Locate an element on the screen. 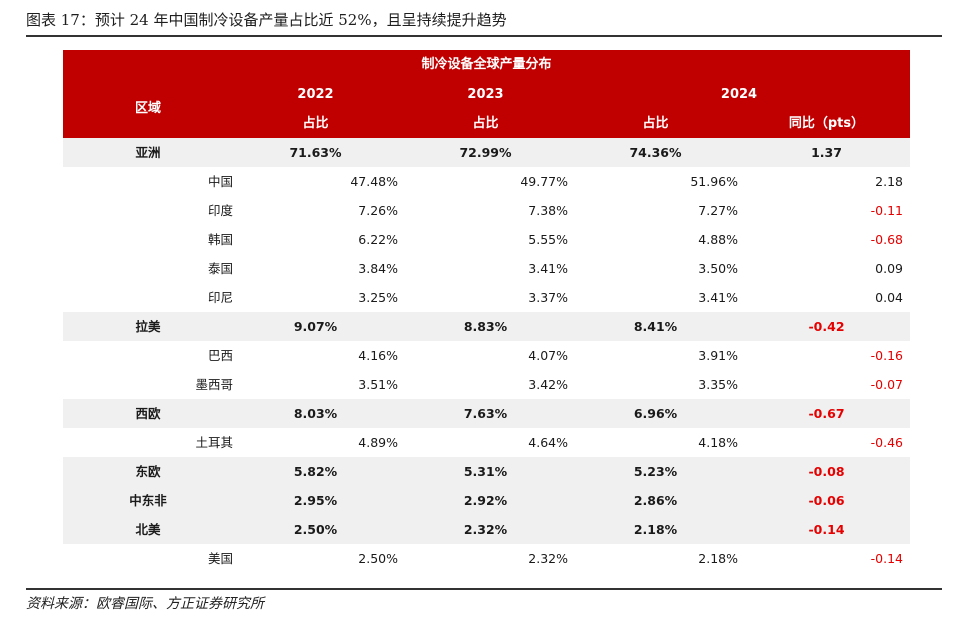 Image resolution: width=960 pixels, height=623 pixels. share-2022-cell: 47.48% is located at coordinates (374, 181).